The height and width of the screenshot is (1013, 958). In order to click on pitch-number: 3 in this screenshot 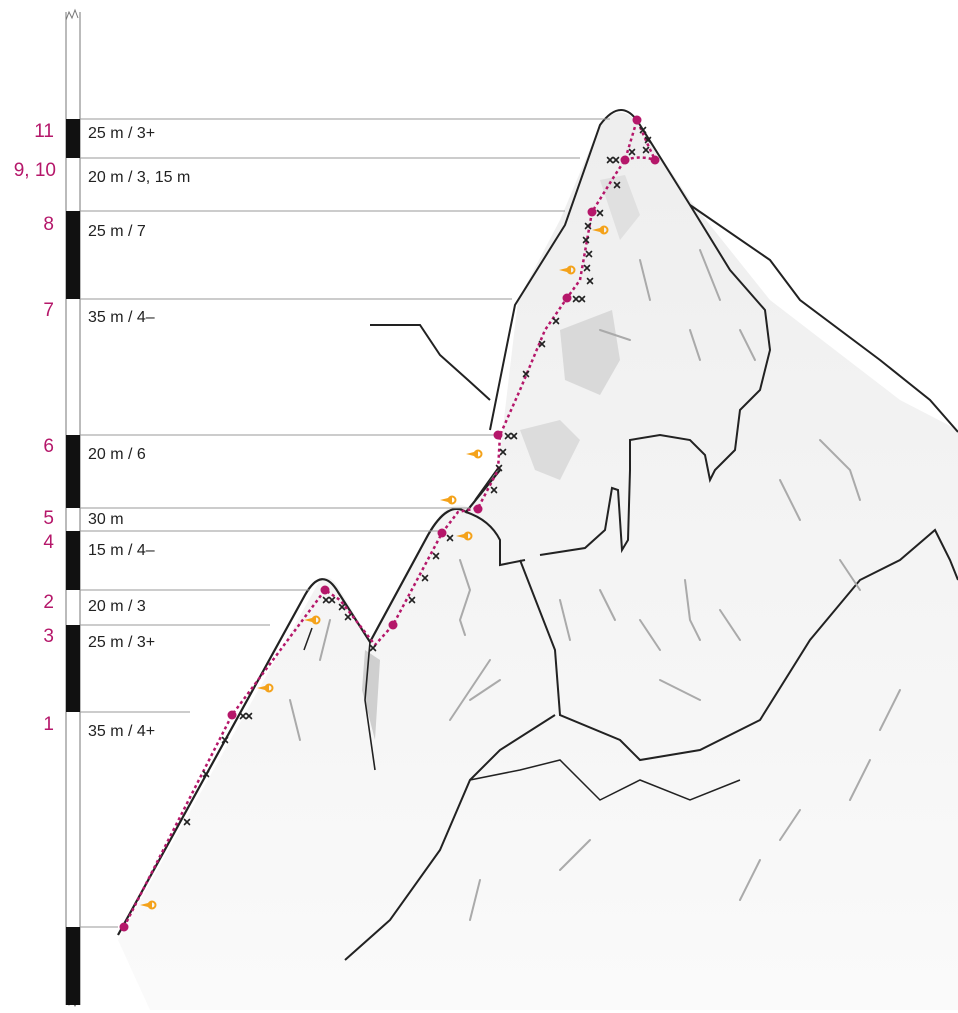, I will do `click(48, 636)`.